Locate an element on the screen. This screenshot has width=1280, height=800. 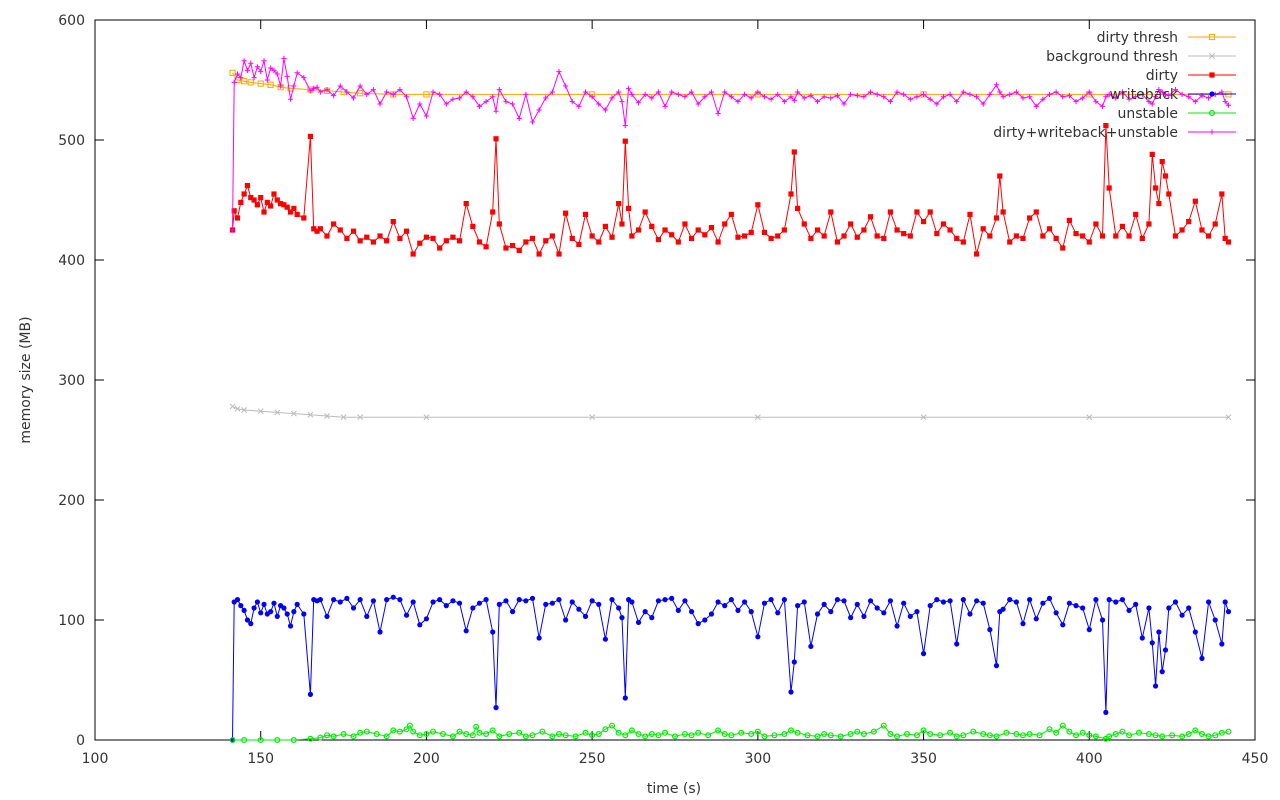
series-line-background-thresh is located at coordinates (730, 411).